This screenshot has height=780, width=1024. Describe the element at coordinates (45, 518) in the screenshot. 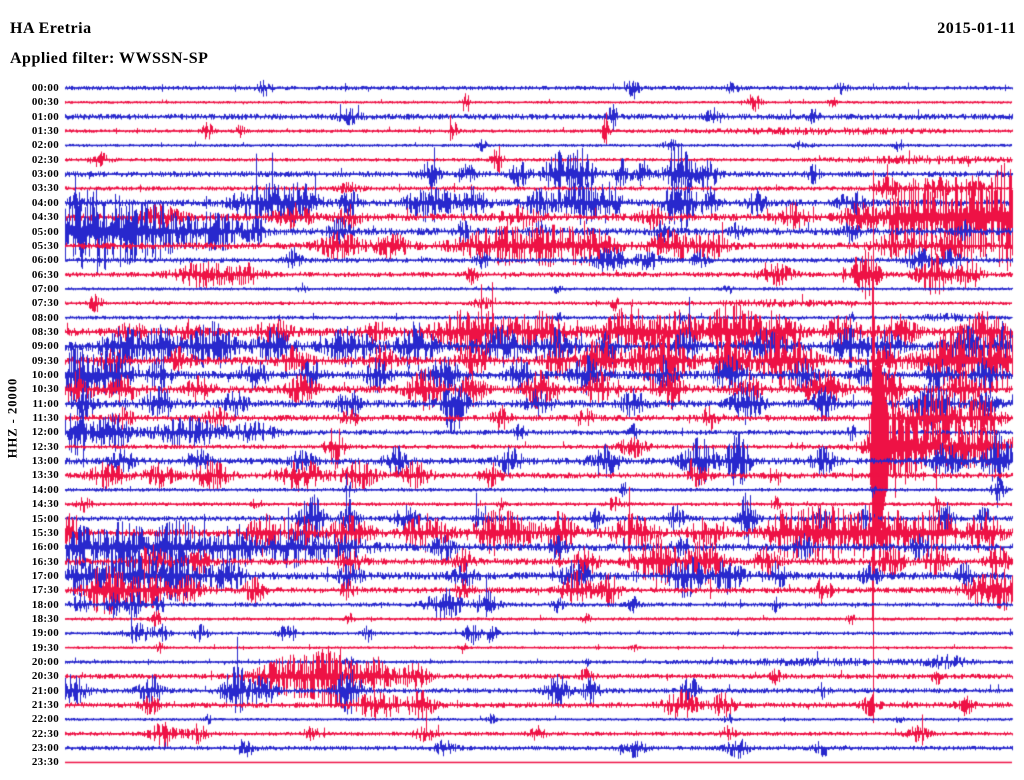

I see `time-label: 15:00` at that location.